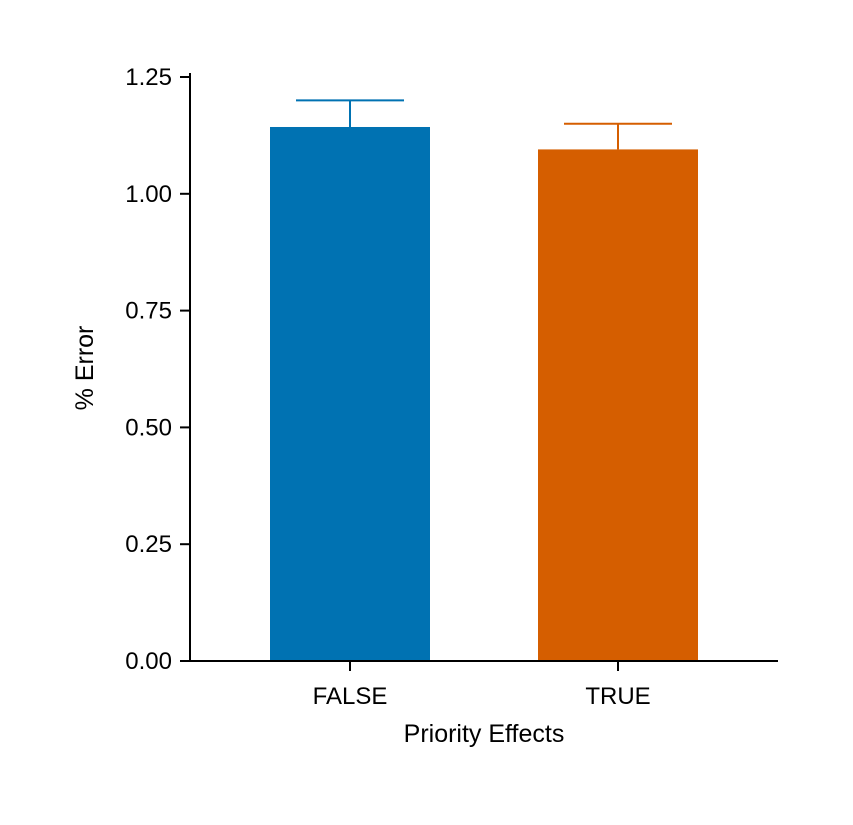 The height and width of the screenshot is (825, 853). What do you see at coordinates (617, 696) in the screenshot?
I see `x-tick-label: TRUE` at bounding box center [617, 696].